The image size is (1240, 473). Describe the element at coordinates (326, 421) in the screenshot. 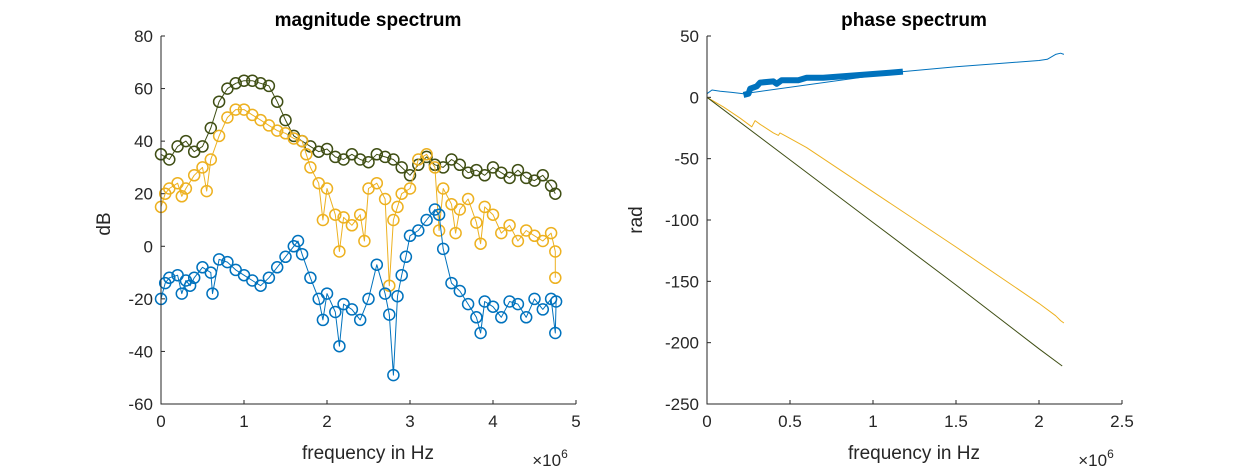

I see `x-tick-label: 2` at that location.